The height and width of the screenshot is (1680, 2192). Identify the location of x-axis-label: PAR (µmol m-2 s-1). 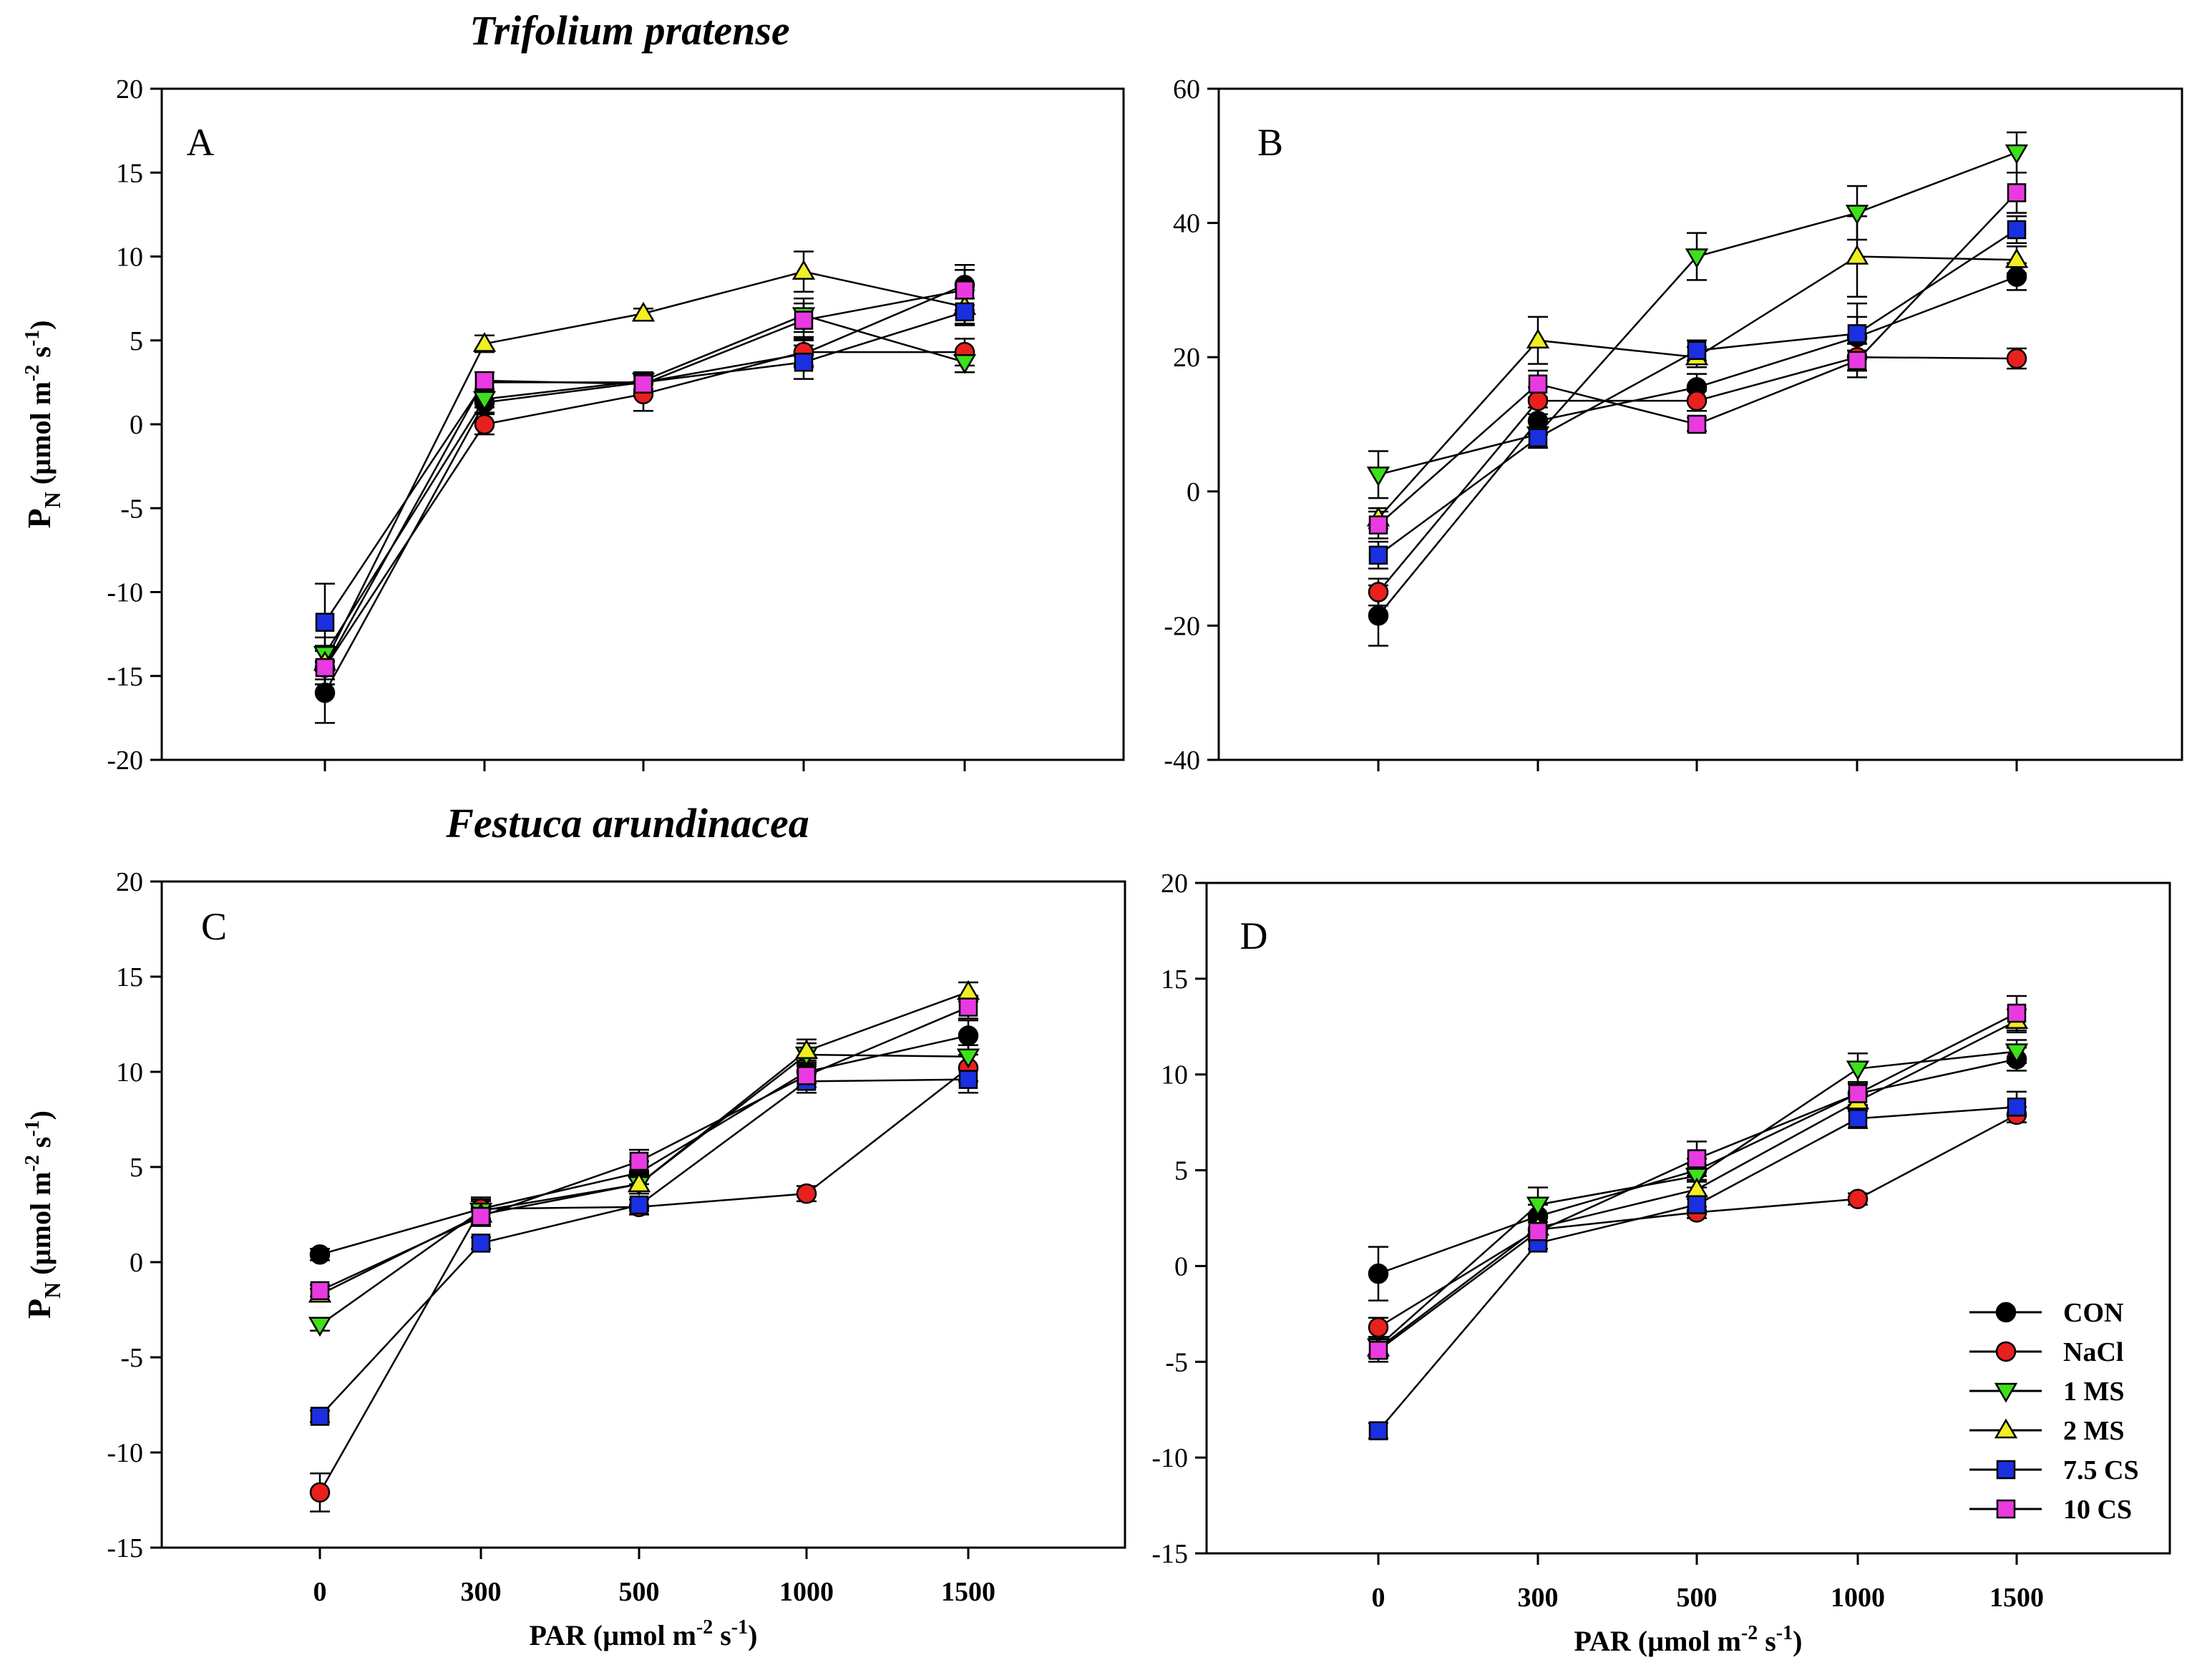
(1689, 1639).